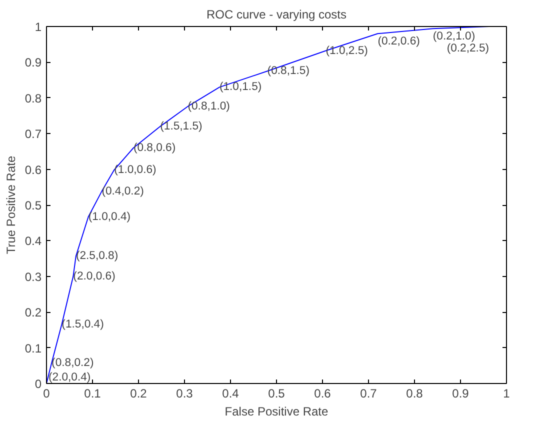 The width and height of the screenshot is (538, 421). Describe the element at coordinates (83, 324) in the screenshot. I see `annotation: (1.5,0.4)` at that location.